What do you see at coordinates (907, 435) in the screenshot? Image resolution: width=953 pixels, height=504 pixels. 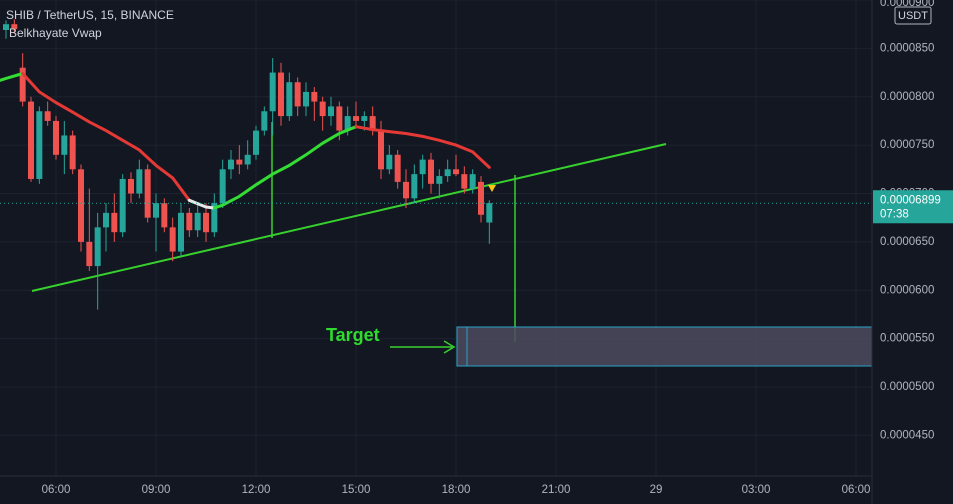 I see `y-tick-label: 0.0000450` at bounding box center [907, 435].